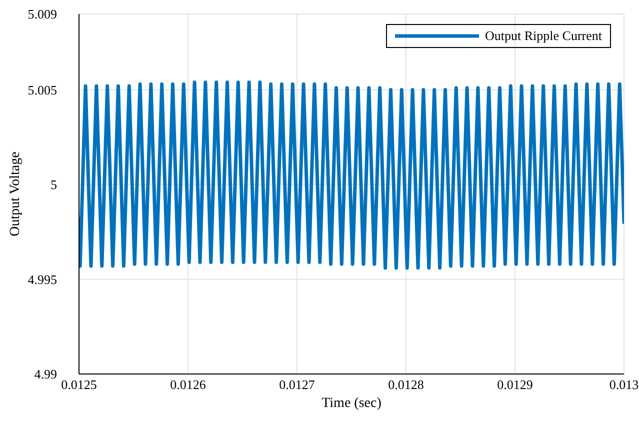  What do you see at coordinates (515, 384) in the screenshot?
I see `x-tick-label: 0.0129` at bounding box center [515, 384].